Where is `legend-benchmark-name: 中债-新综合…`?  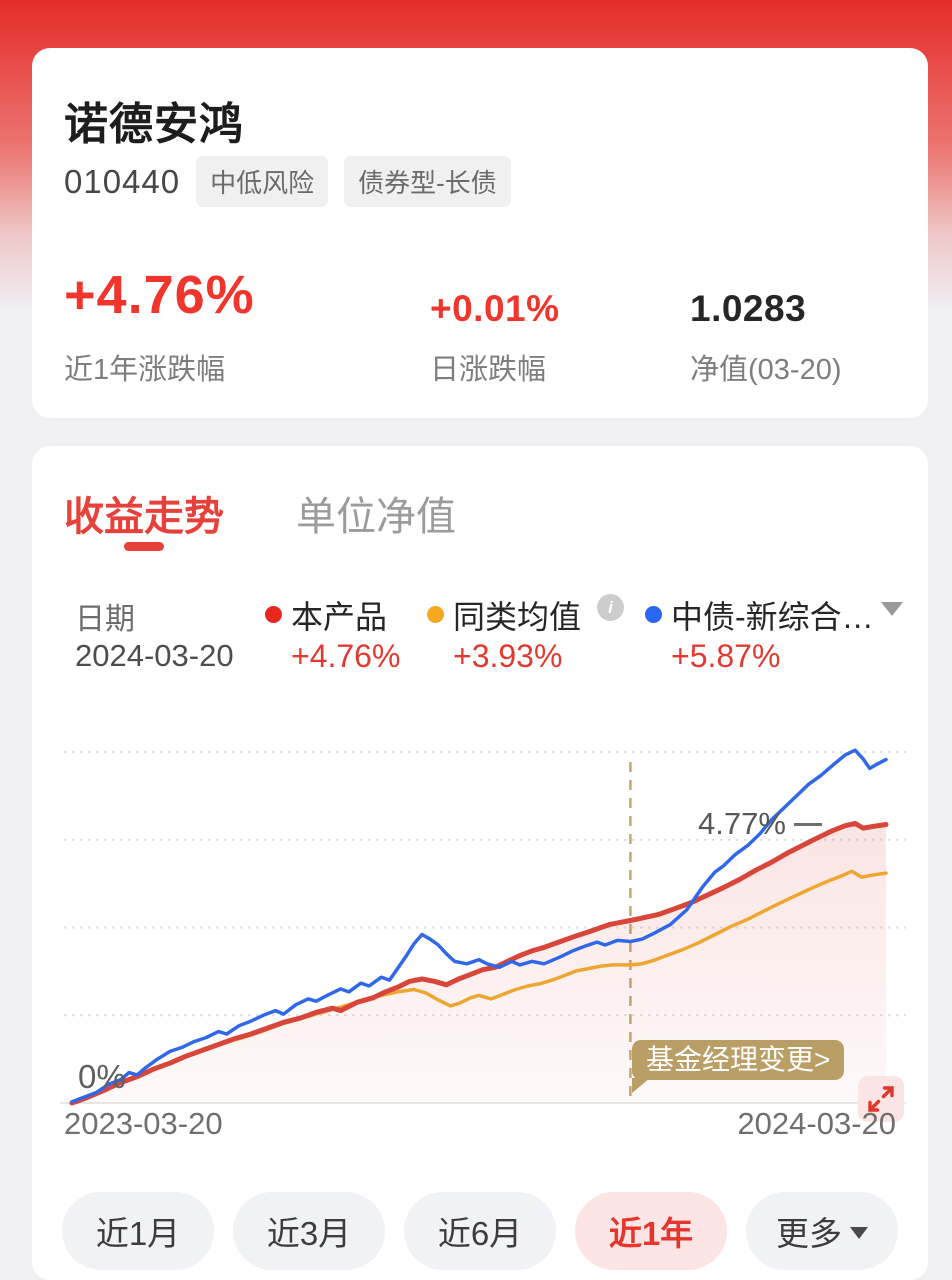
legend-benchmark-name: 中债-新综合… is located at coordinates (772, 617).